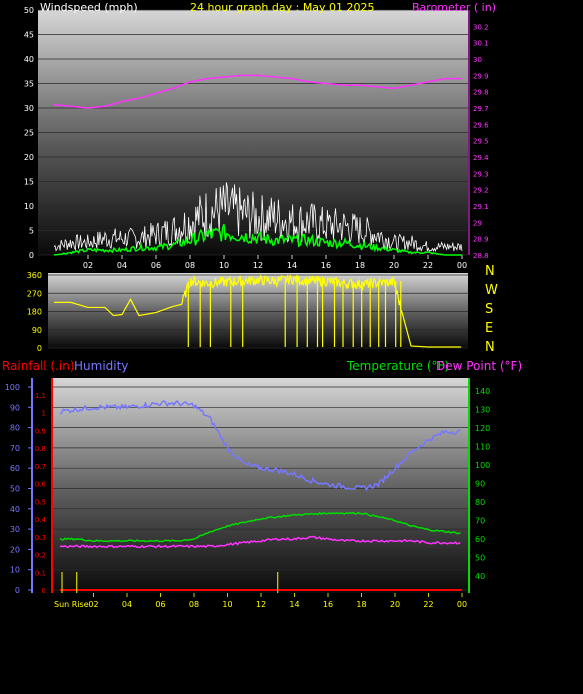 This screenshot has width=583, height=694. Describe the element at coordinates (29, 157) in the screenshot. I see `windspeed-tick: 20` at that location.